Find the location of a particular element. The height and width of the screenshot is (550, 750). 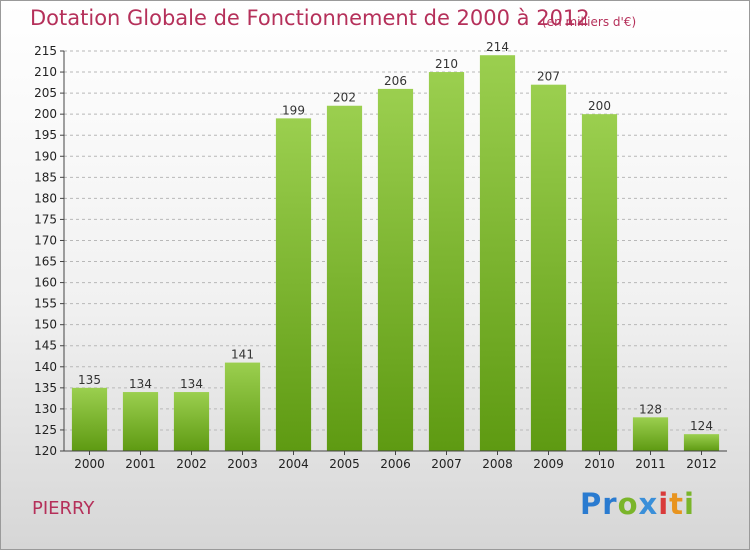

x-tick-label: 2005 is located at coordinates (344, 464).